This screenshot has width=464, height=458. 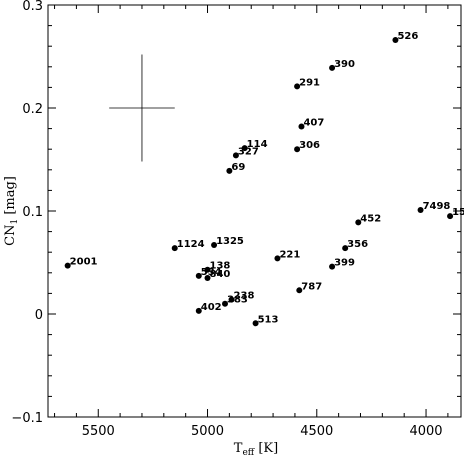 What do you see at coordinates (39, 315) in the screenshot?
I see `y-tick-label: 0` at bounding box center [39, 315].